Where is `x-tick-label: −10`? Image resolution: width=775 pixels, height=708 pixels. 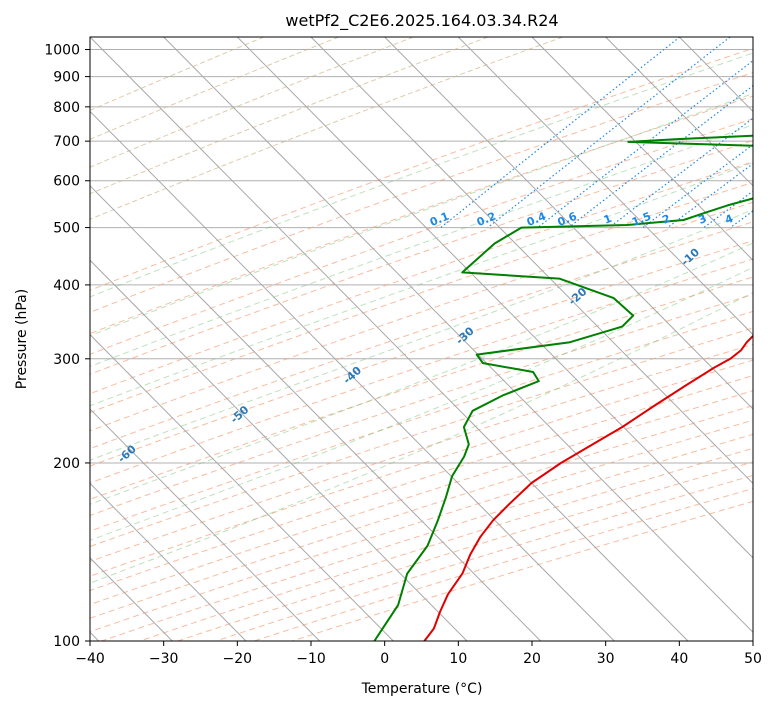
x-tick-label: −10 is located at coordinates (311, 659).